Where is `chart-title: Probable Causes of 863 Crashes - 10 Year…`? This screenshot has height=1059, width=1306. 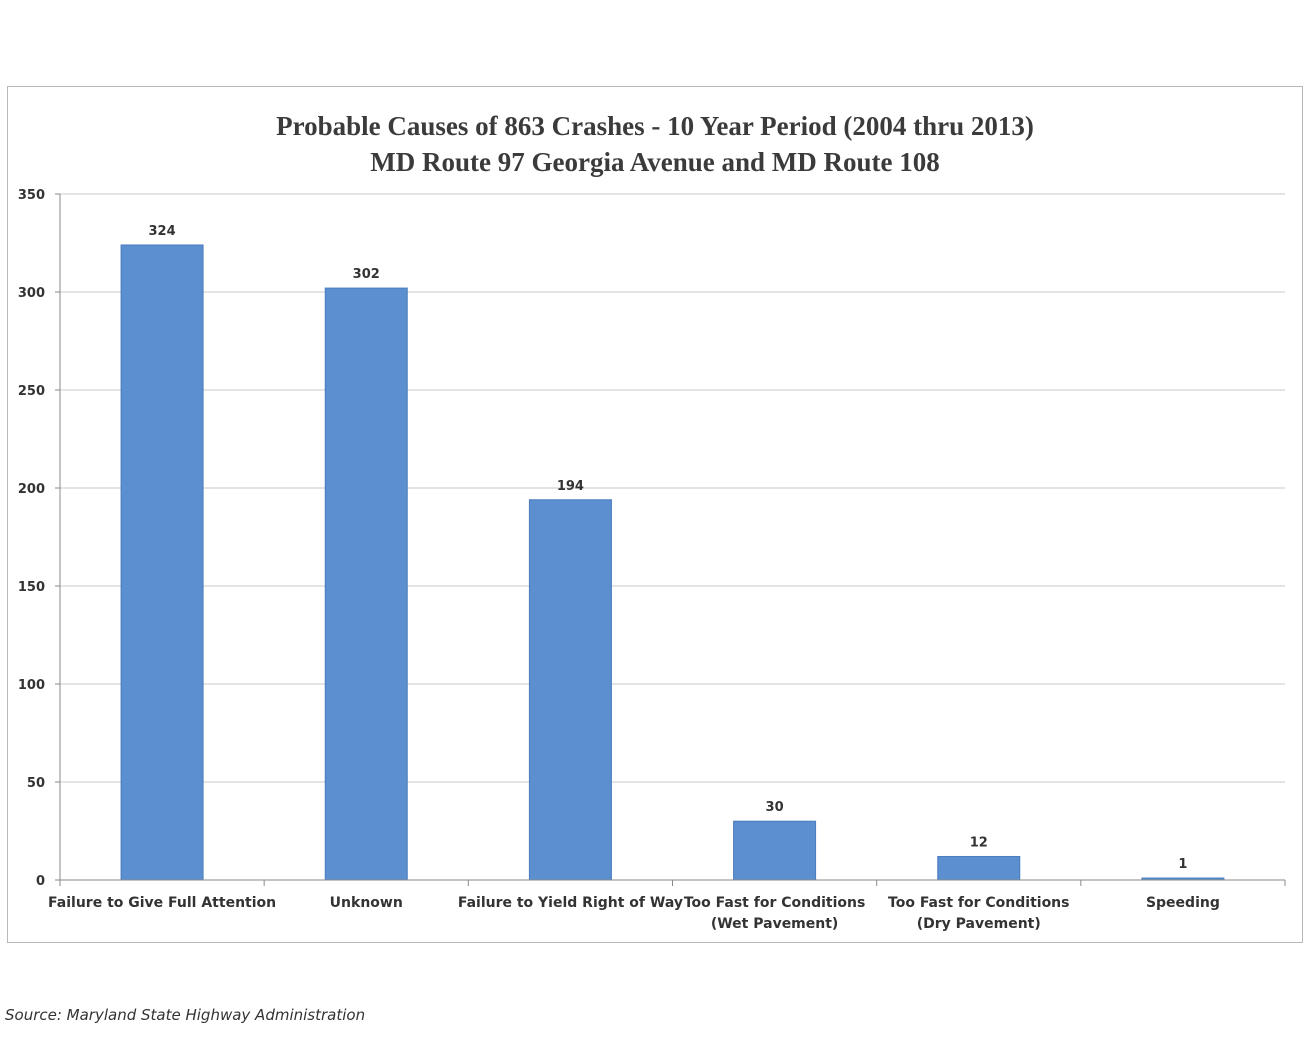 chart-title: Probable Causes of 863 Crashes - 10 Year… is located at coordinates (655, 144).